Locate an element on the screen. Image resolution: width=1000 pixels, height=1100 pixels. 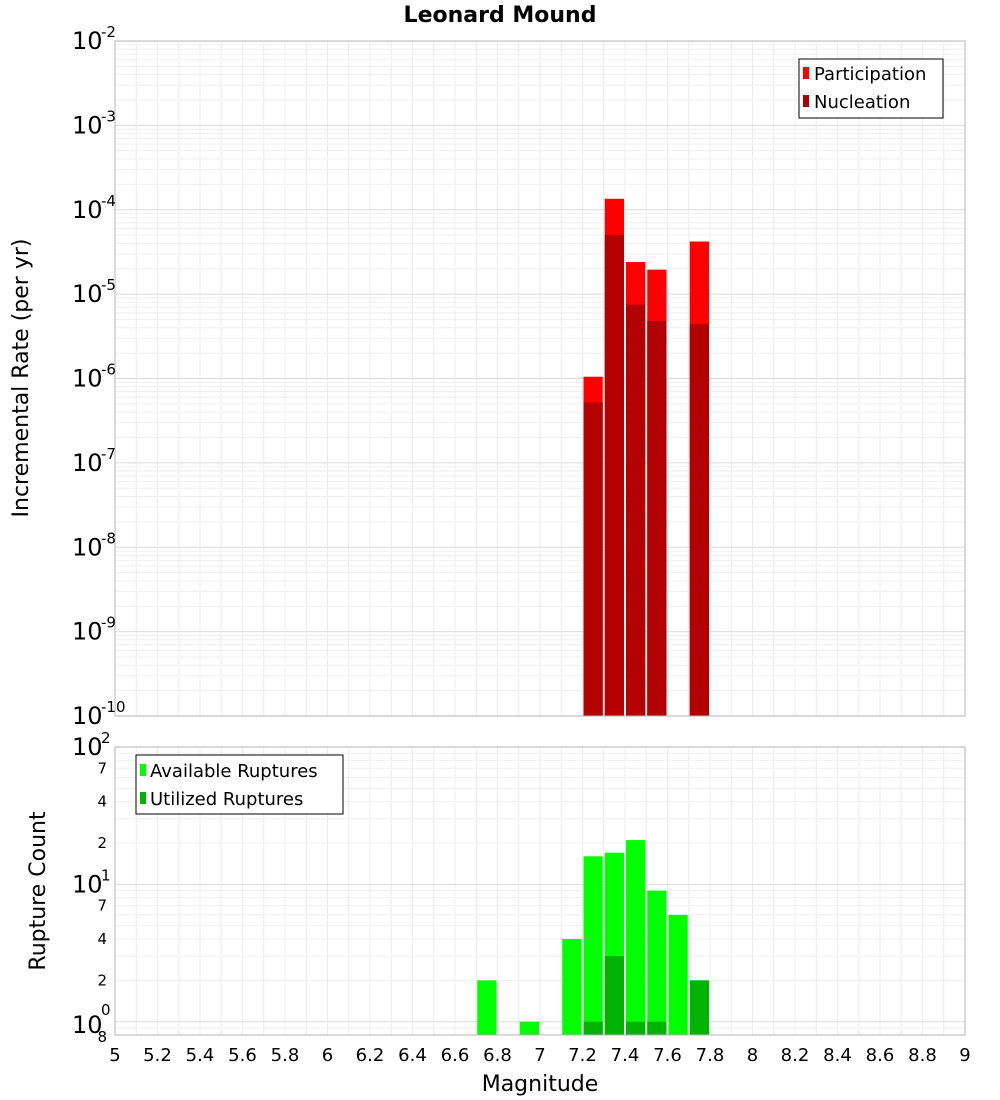
legend-bottom: Available Ruptures Utilized Ruptures is located at coordinates (239, 784).